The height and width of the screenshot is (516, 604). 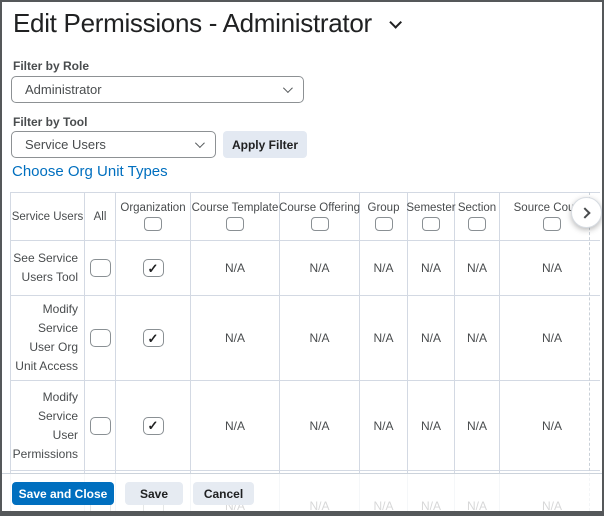 What do you see at coordinates (192, 23) in the screenshot?
I see `page-title: Edit Permissions - Administrator` at bounding box center [192, 23].